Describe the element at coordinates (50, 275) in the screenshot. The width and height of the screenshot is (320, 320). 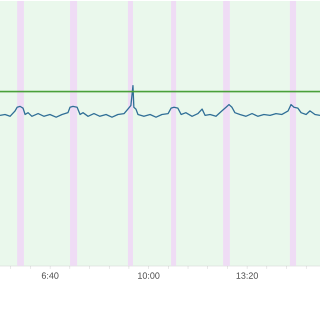
I see `x-tick-label: 6:40` at that location.